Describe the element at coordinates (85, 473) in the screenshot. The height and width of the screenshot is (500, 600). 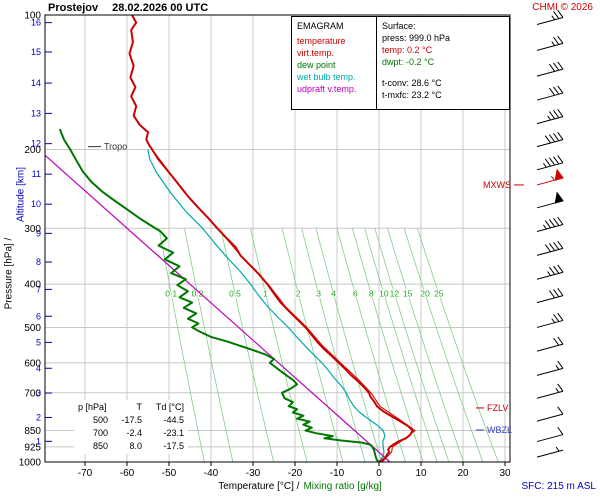
I see `svg-text: -70` at that location.